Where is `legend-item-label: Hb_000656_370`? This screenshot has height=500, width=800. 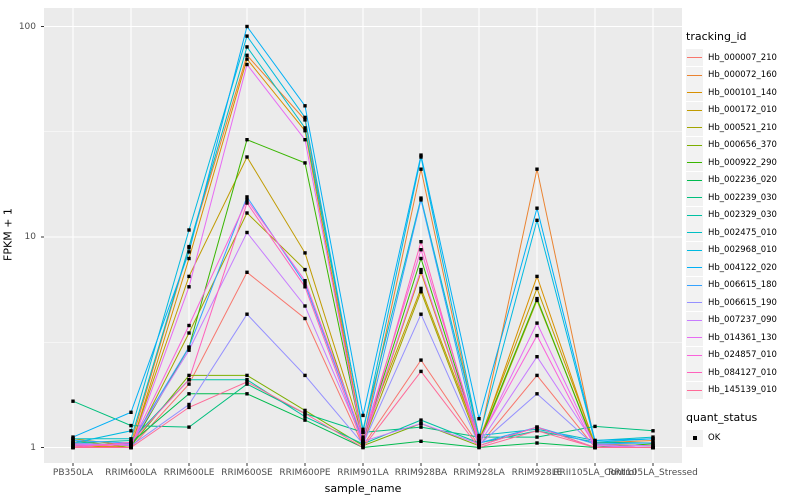 legend-item-label: Hb_000656_370 is located at coordinates (742, 145).